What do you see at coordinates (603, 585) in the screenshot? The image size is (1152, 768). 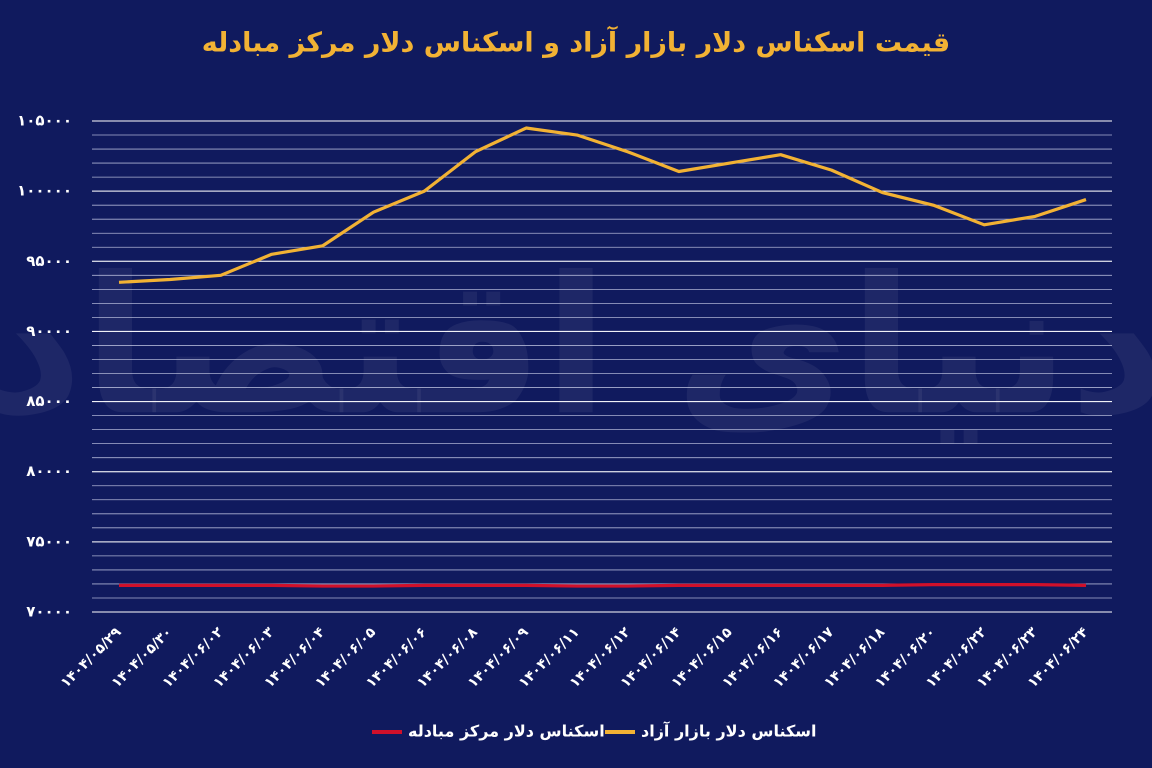 I see `series-line` at bounding box center [603, 585].